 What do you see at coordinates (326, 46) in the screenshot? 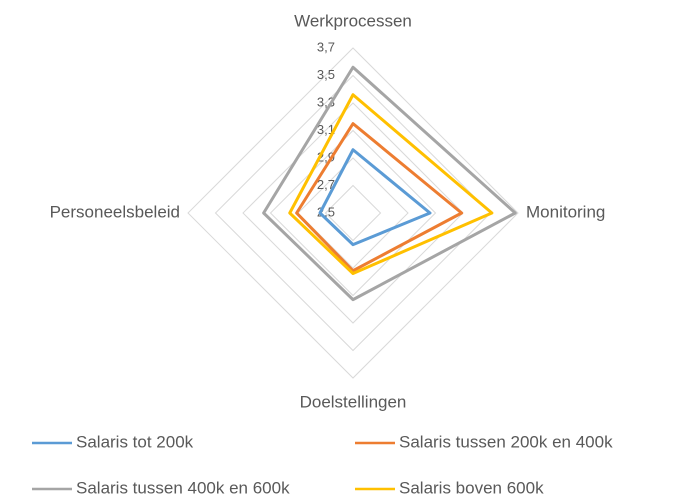
I see `tick-label: 3,7` at bounding box center [326, 46].